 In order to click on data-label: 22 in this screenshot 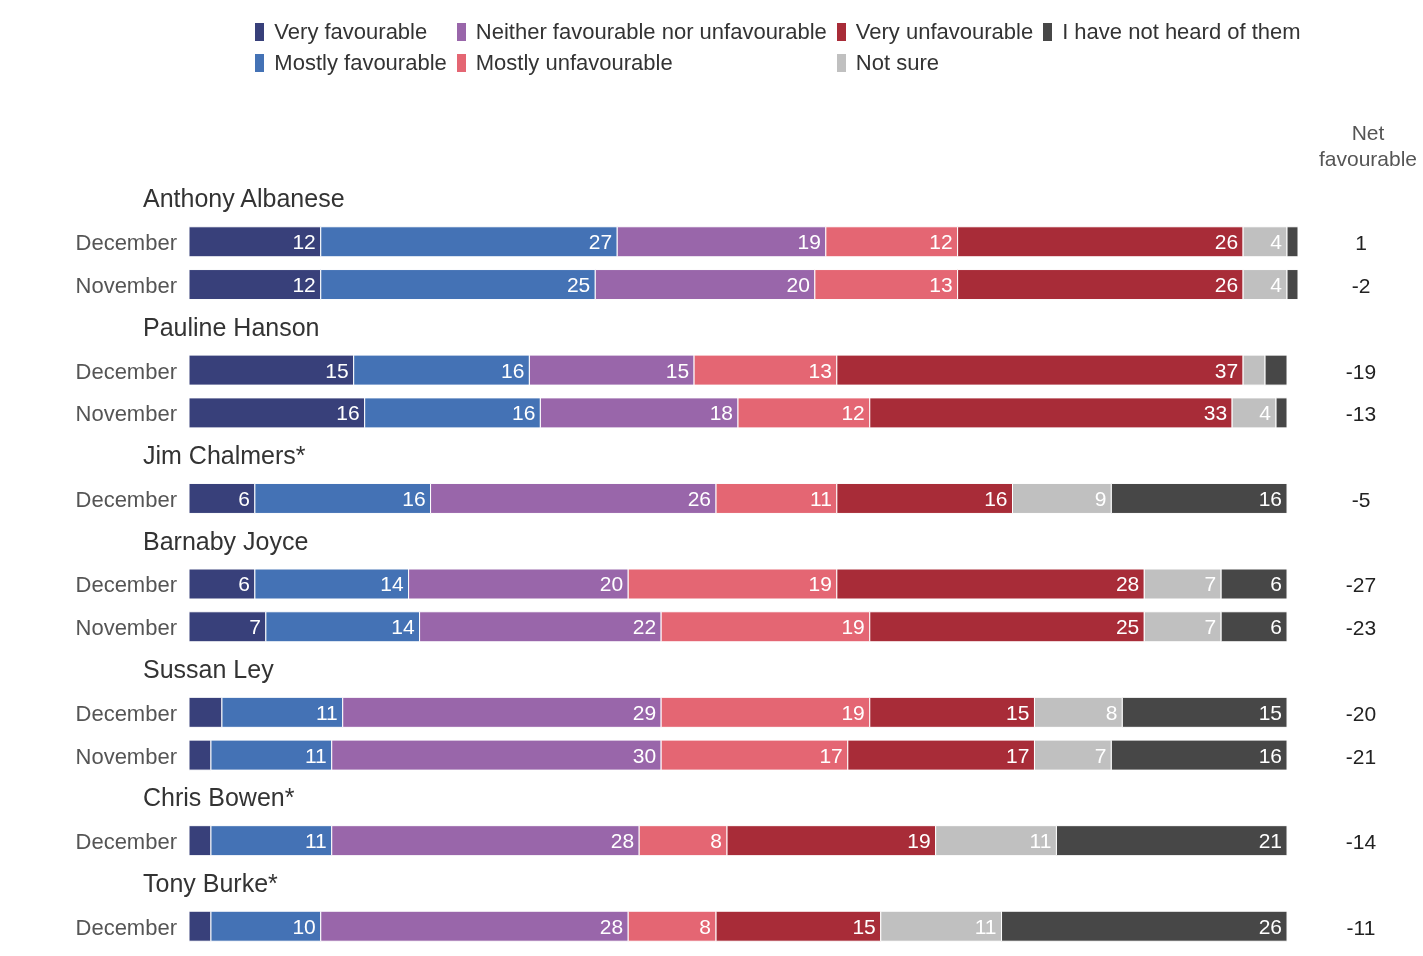, I will do `click(644, 627)`.